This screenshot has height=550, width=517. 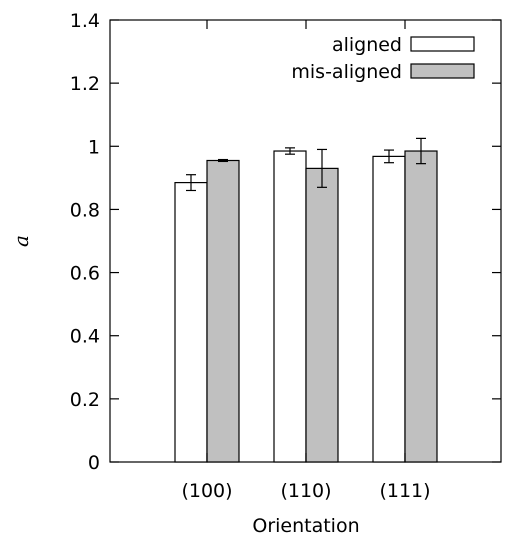 What do you see at coordinates (206, 491) in the screenshot?
I see `x-tick-label: (100)` at bounding box center [206, 491].